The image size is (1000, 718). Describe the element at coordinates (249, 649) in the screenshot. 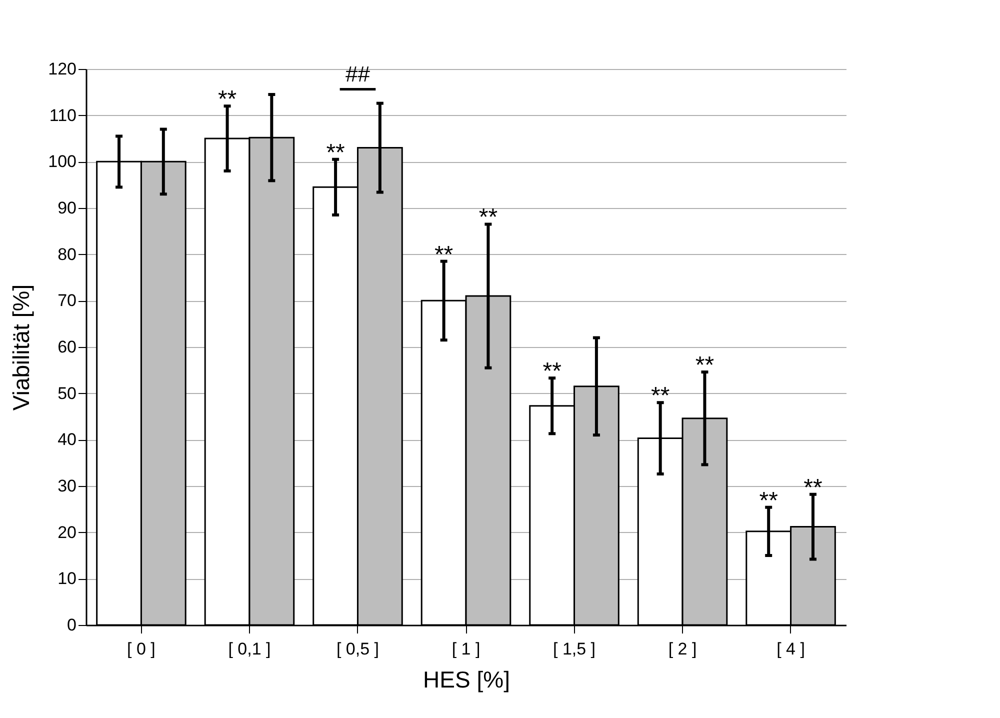

I see `x-tick-label: [ 0,1 ]` at that location.